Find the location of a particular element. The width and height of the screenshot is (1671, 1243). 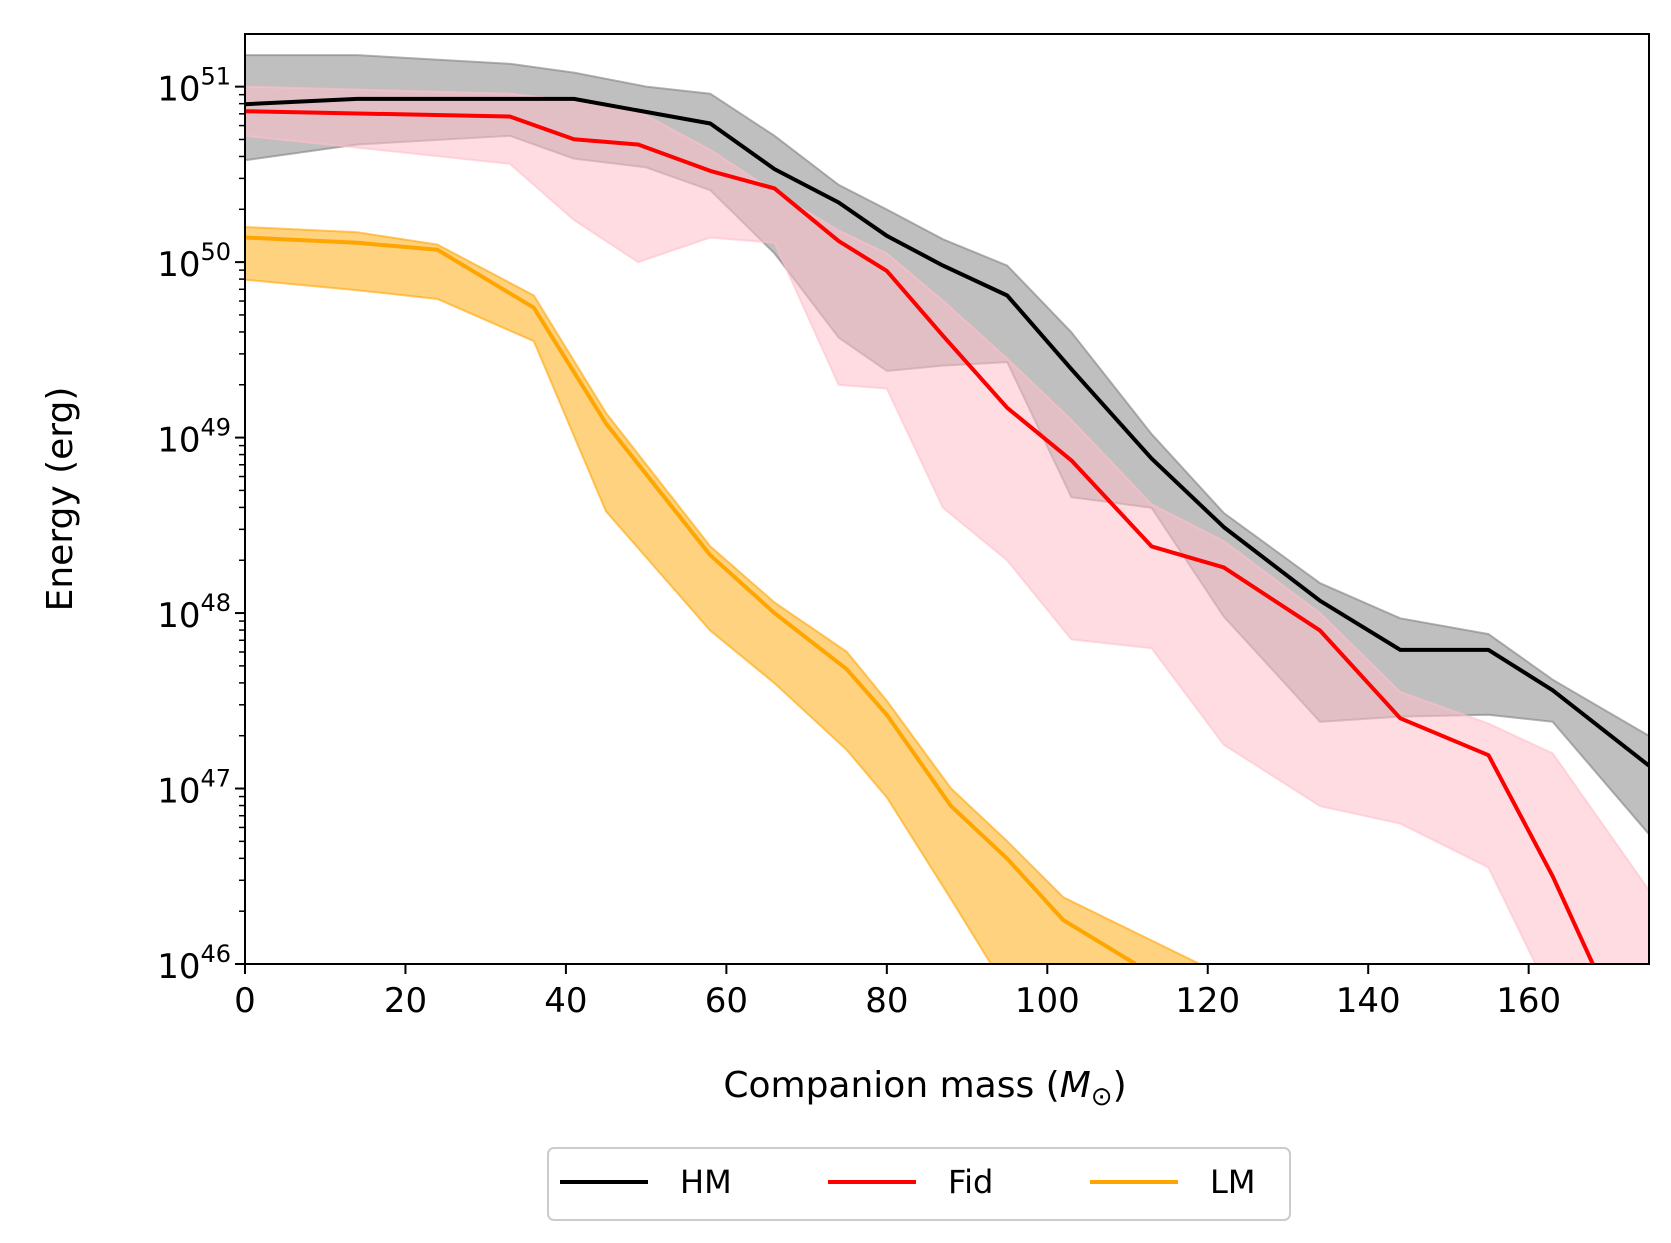

x-tick-label-160: 160 is located at coordinates (1528, 1001).